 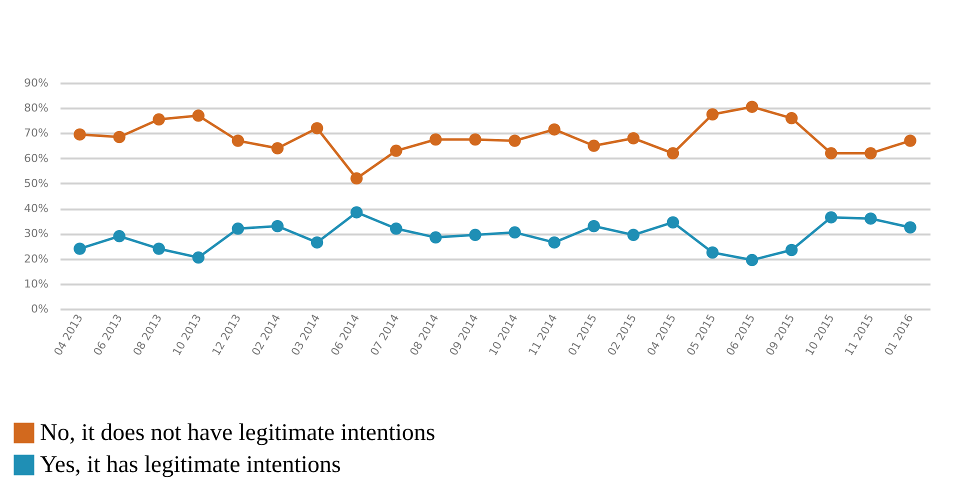 I want to click on y-tick-label: 60%, so click(x=36, y=158).